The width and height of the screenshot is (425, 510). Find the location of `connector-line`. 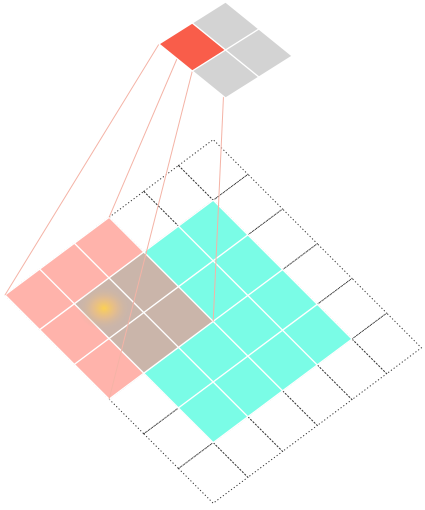

connector-line is located at coordinates (150, 235).